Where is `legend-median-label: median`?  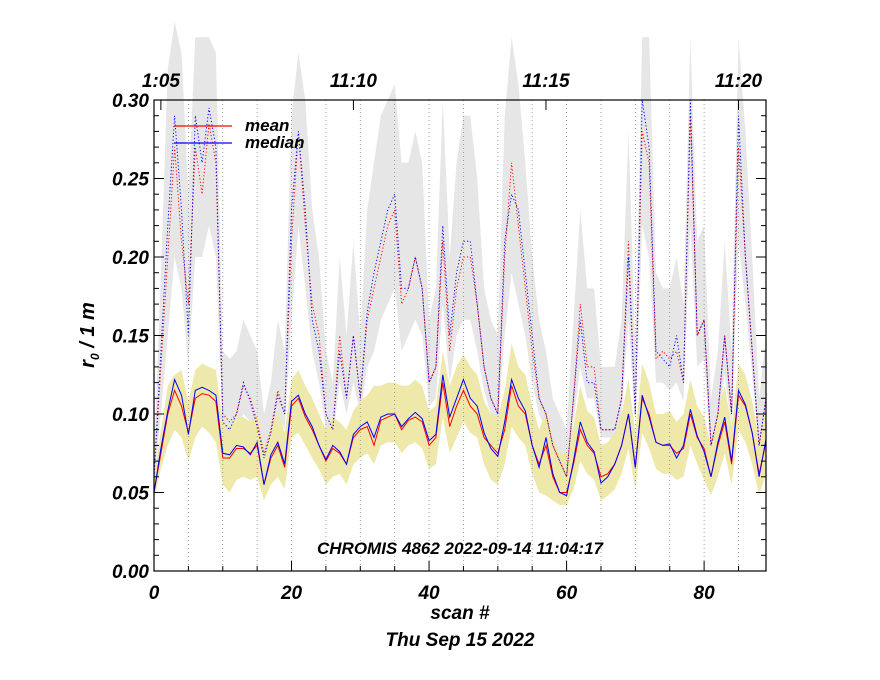
legend-median-label: median is located at coordinates (275, 142).